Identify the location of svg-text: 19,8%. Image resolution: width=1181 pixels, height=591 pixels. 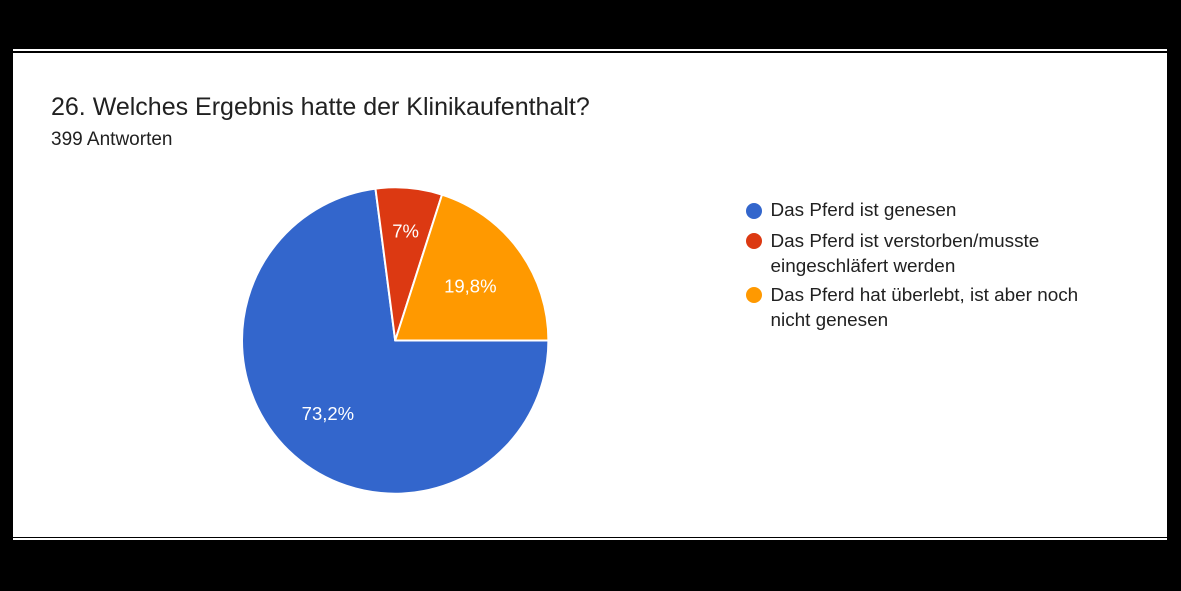
(470, 286).